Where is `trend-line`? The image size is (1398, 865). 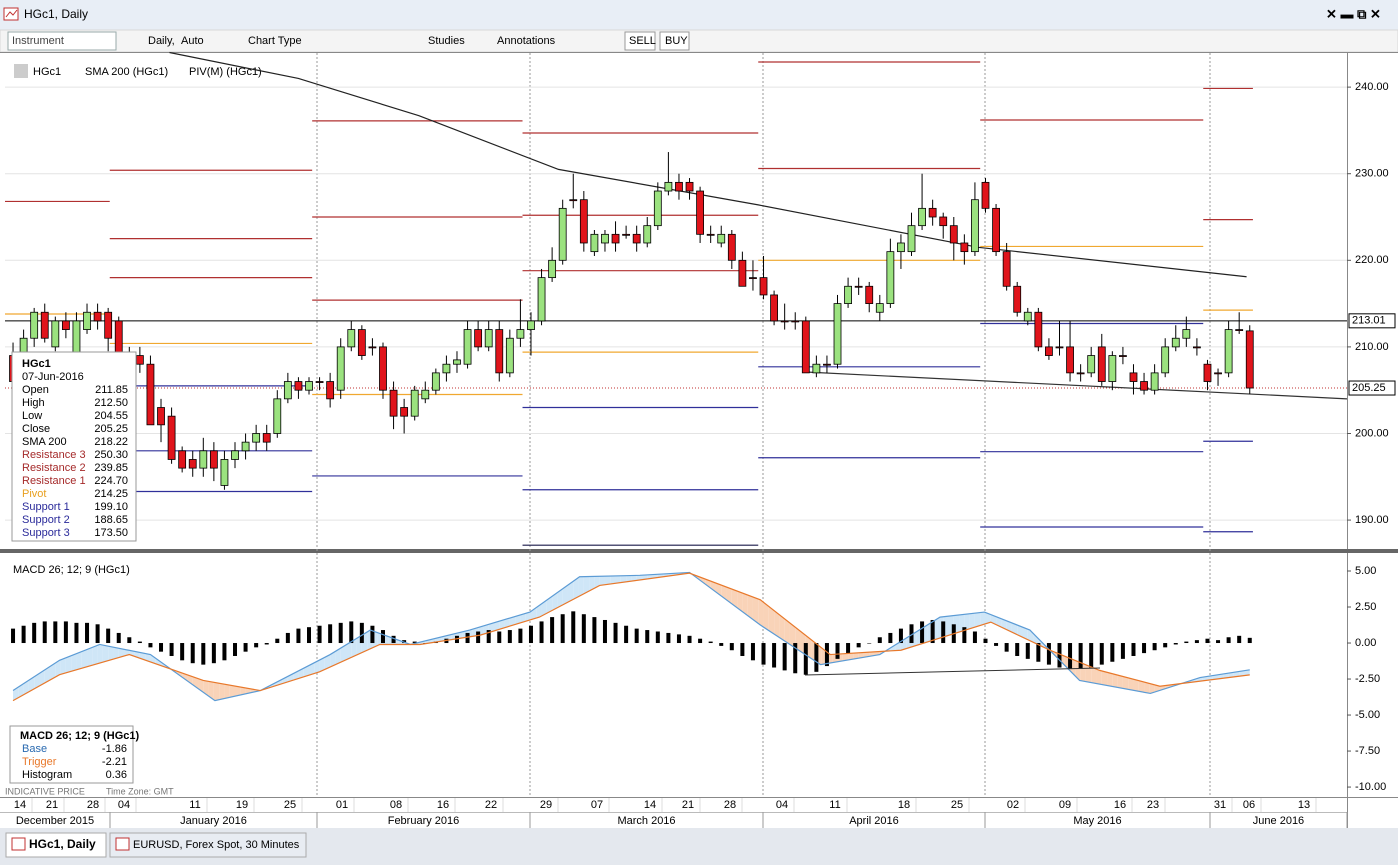
trend-line is located at coordinates (1076, 385).